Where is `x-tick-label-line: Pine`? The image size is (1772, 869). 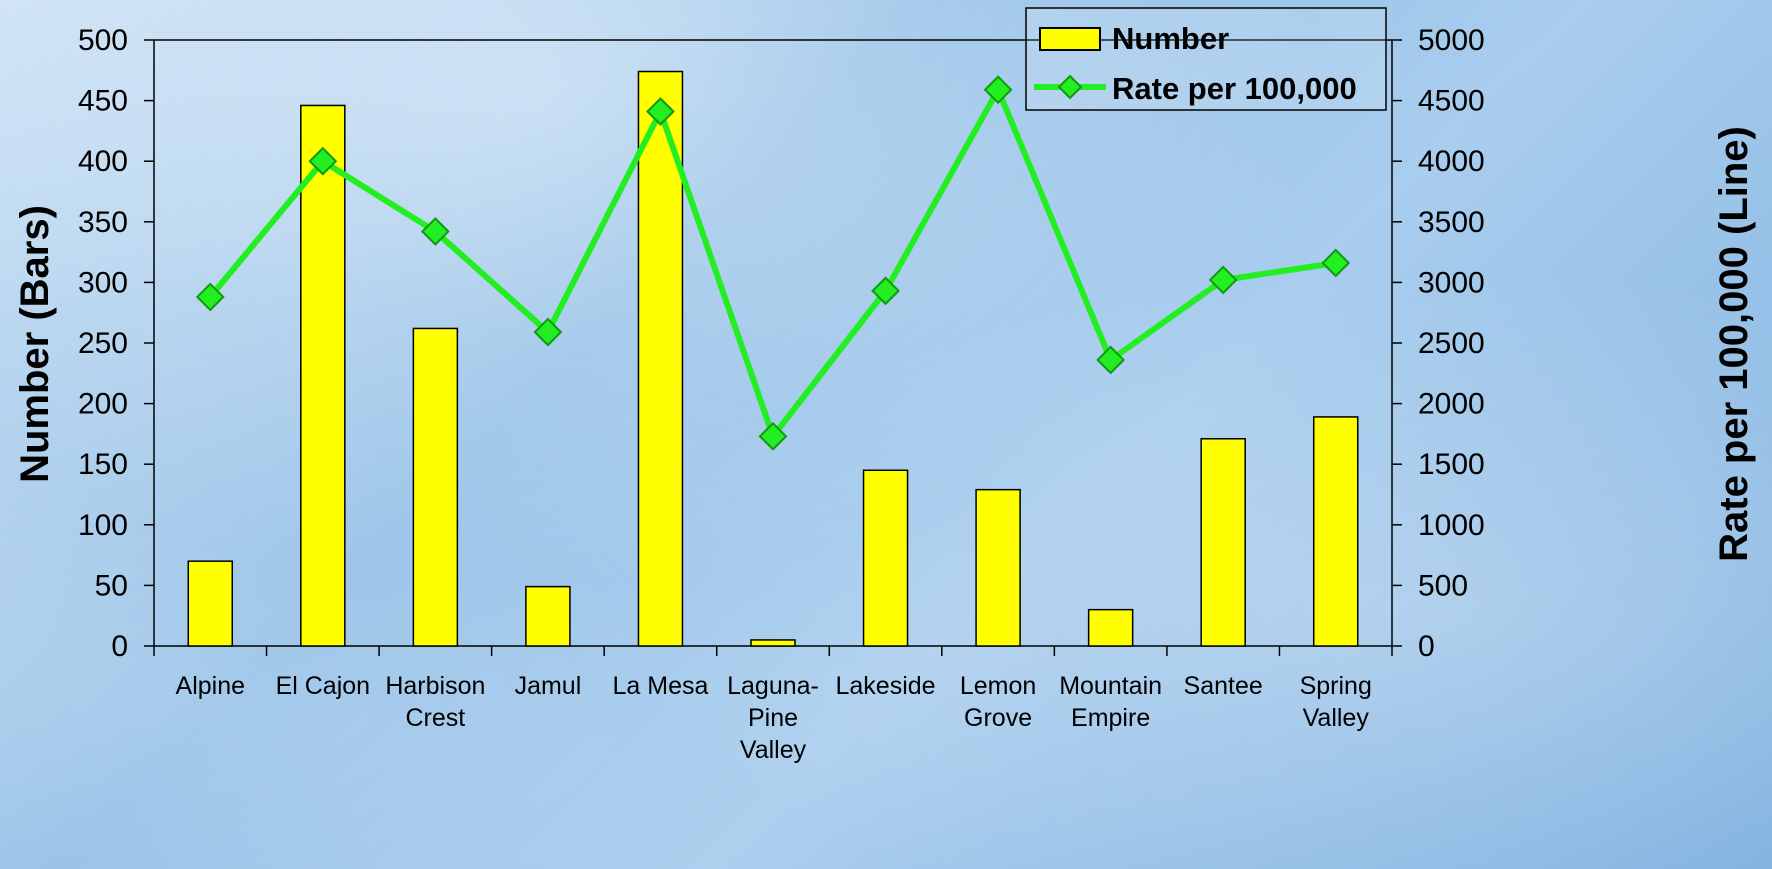
x-tick-label-line: Pine is located at coordinates (773, 718).